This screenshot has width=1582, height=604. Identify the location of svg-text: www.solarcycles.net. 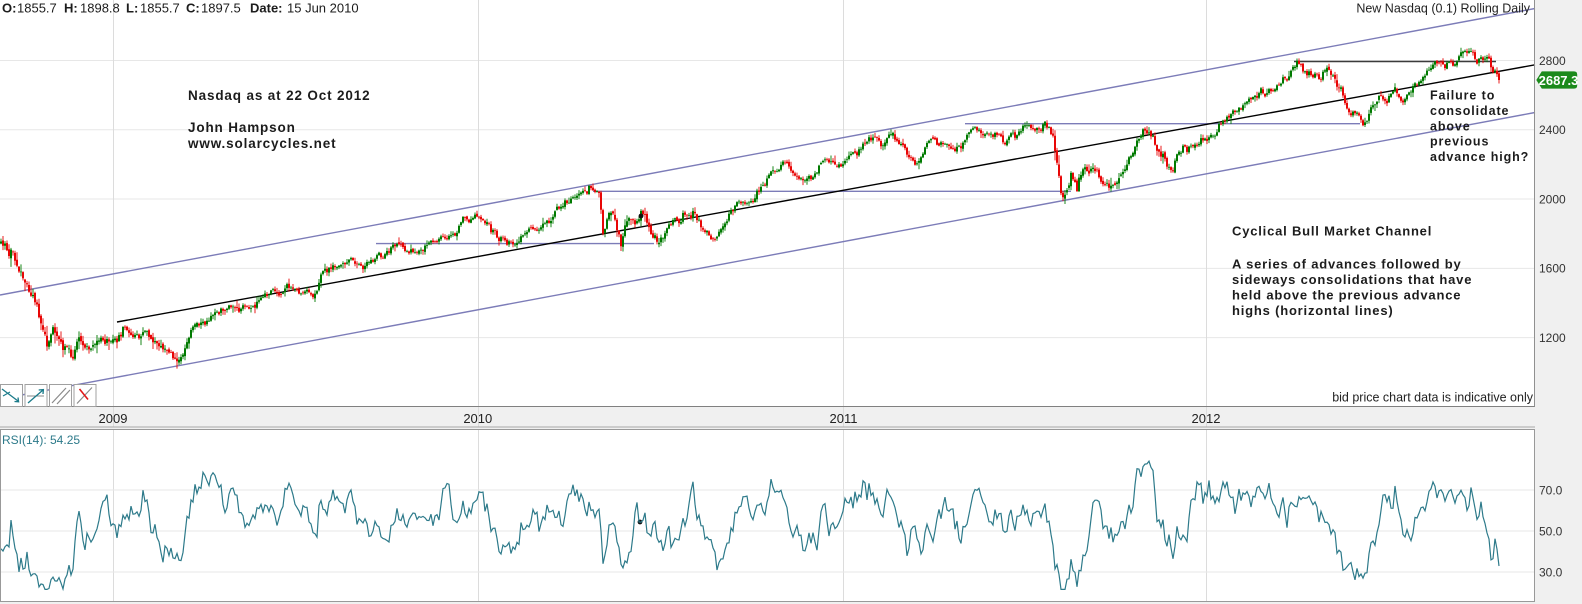
(261, 143).